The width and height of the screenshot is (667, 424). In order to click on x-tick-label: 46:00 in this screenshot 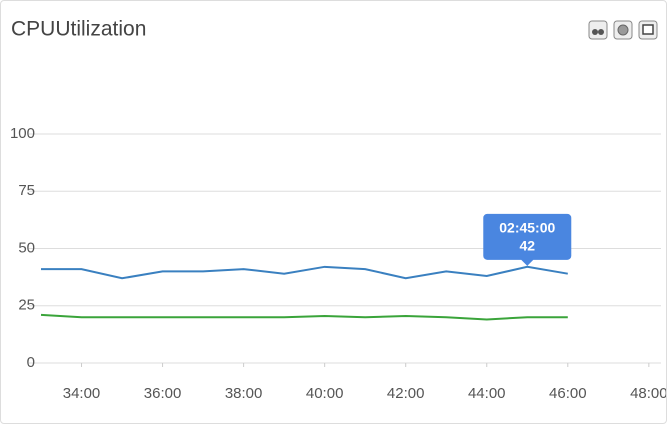, I will do `click(568, 393)`.